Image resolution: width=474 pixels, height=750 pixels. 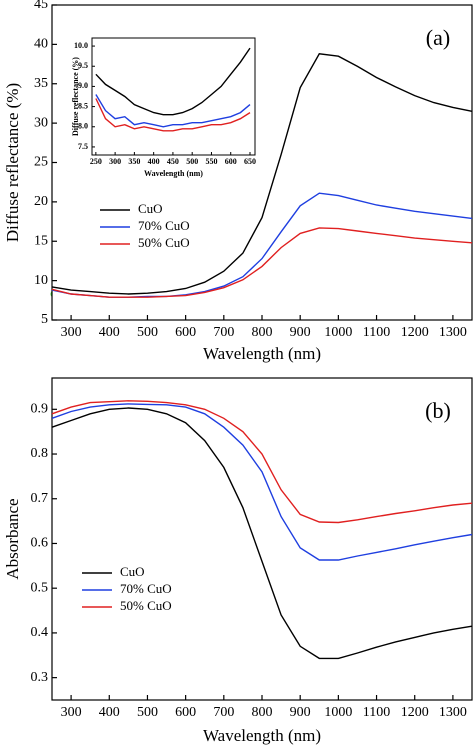 I want to click on y-tick-label: 35, so click(x=41, y=83).